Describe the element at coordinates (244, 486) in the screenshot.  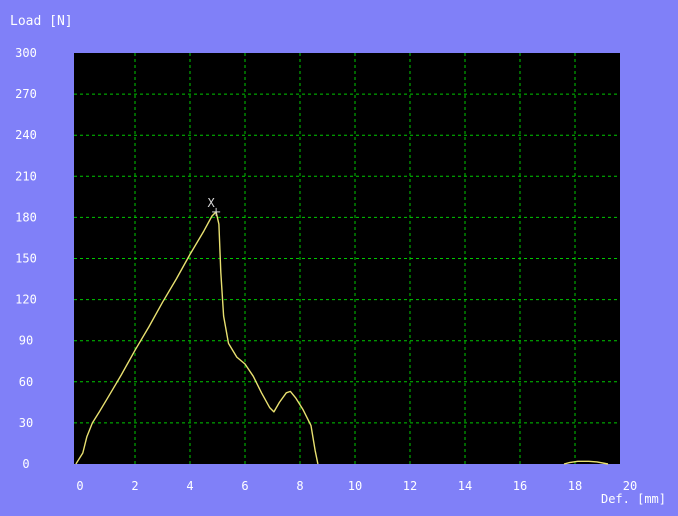
I see `x-tick-label: 6` at that location.